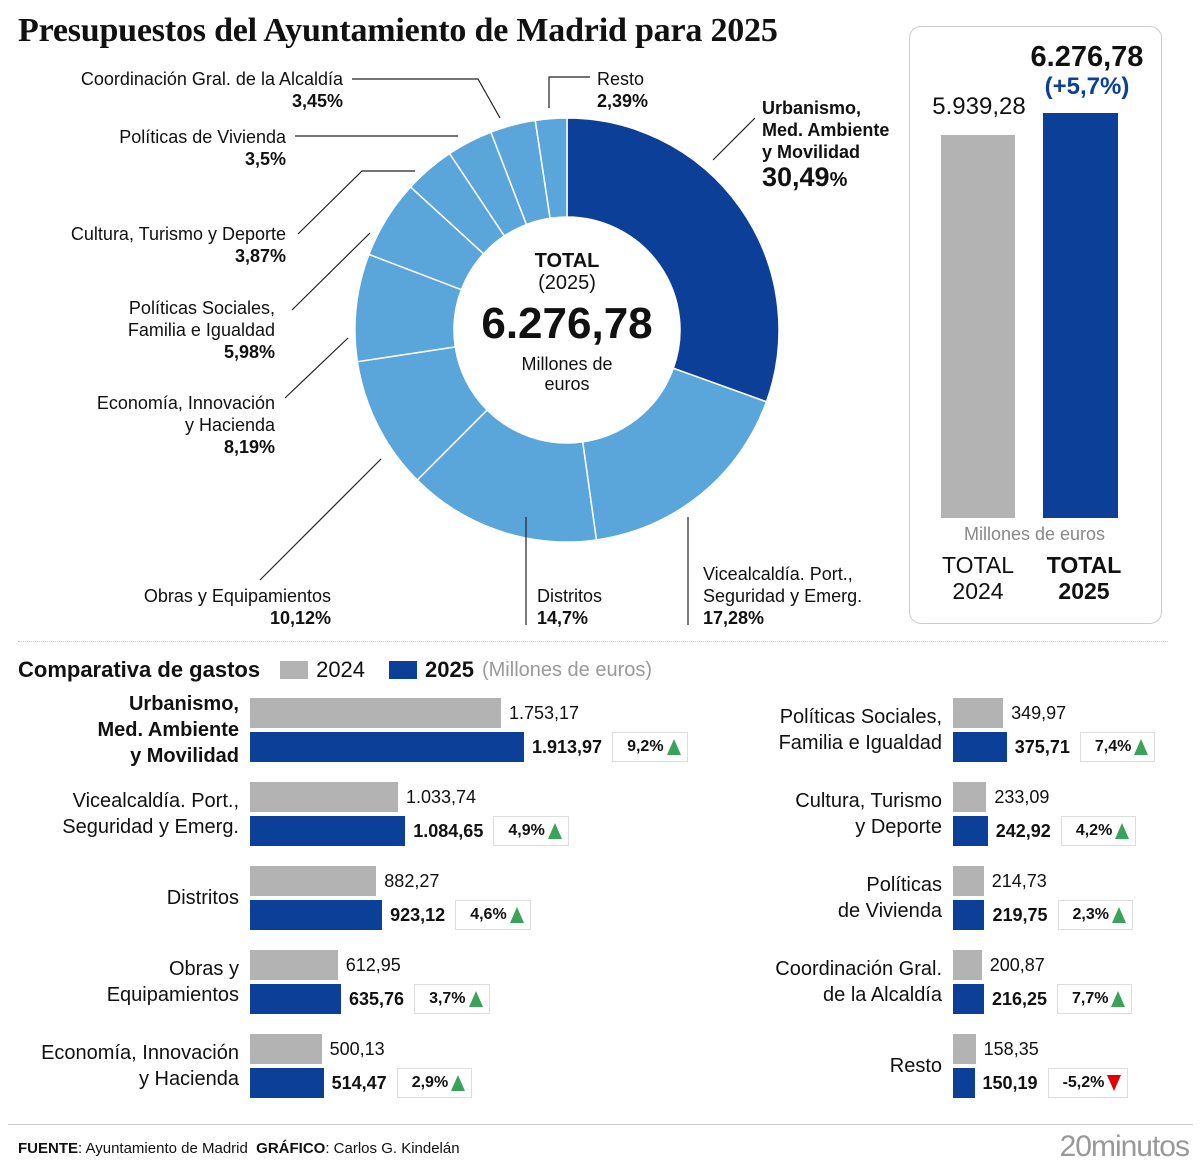  I want to click on donut-label-distritos: Distritos 14,7%, so click(570, 607).